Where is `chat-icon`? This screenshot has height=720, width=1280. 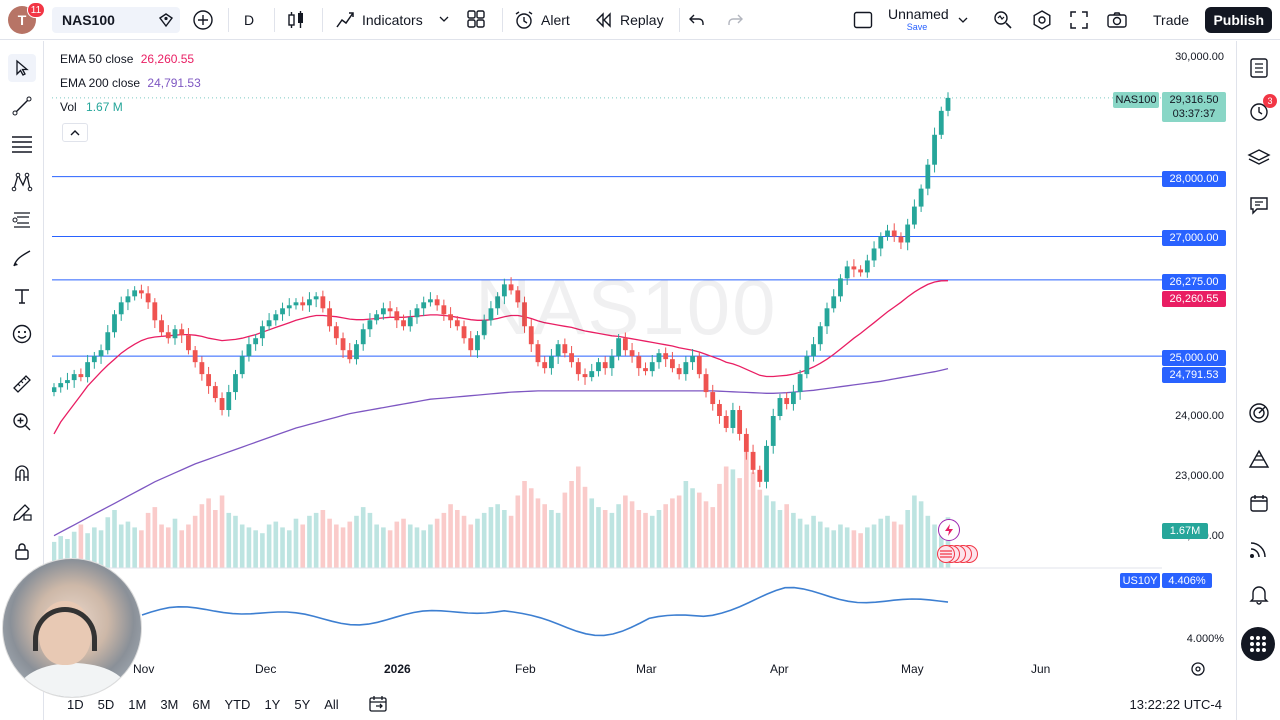 chat-icon is located at coordinates (1259, 205).